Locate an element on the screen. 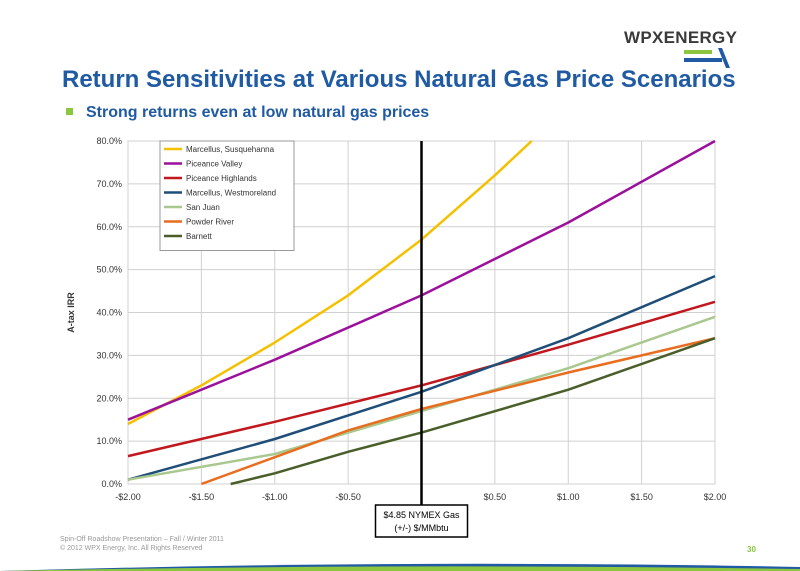  legend-label: Powder River is located at coordinates (210, 222).